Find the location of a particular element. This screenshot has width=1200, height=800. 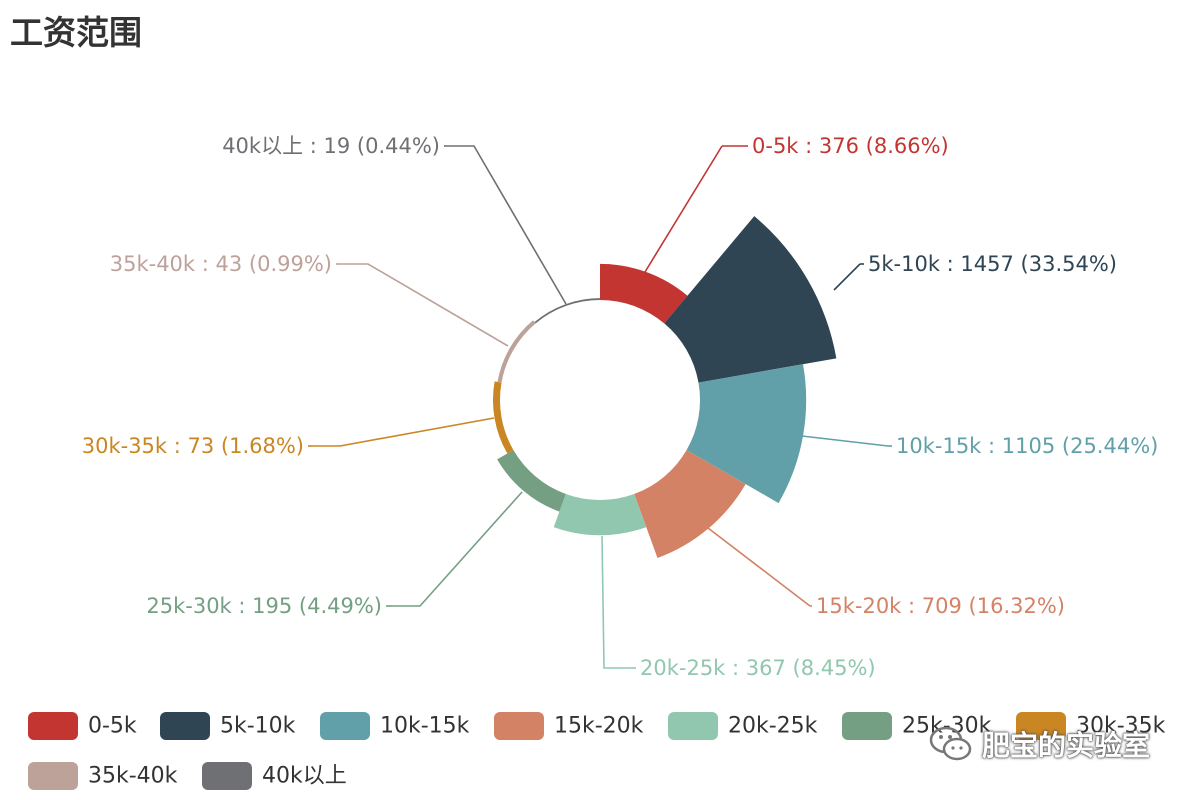

data-label-30k-35k: 30k-35k : 73 (1.68%) is located at coordinates (193, 446).